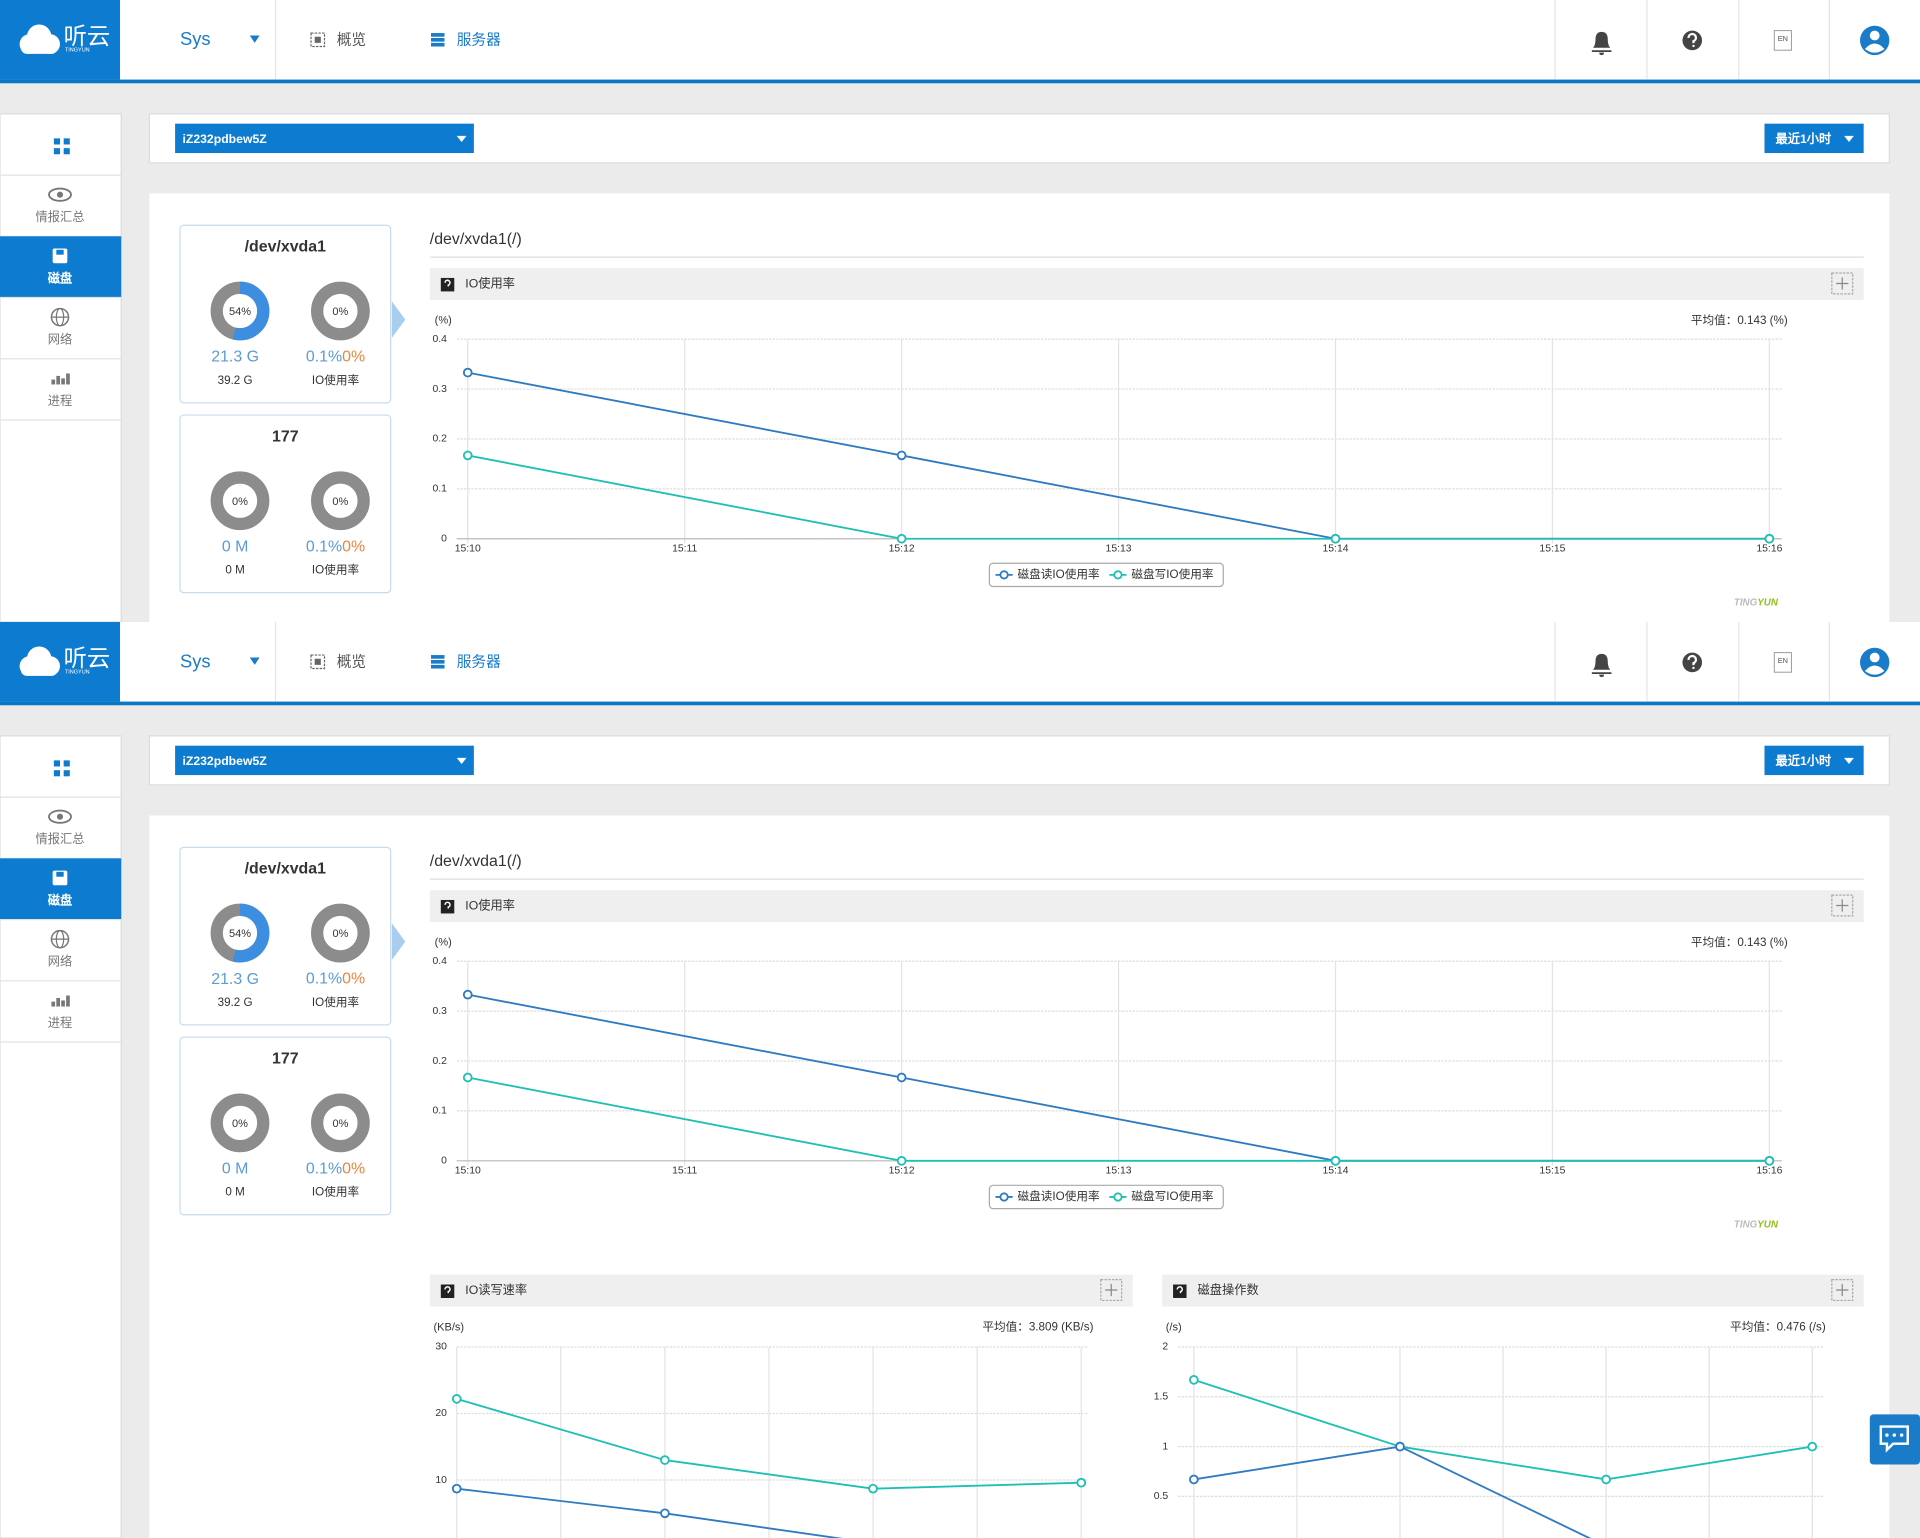  What do you see at coordinates (490, 904) in the screenshot?
I see `chart-title: IO使用率` at bounding box center [490, 904].